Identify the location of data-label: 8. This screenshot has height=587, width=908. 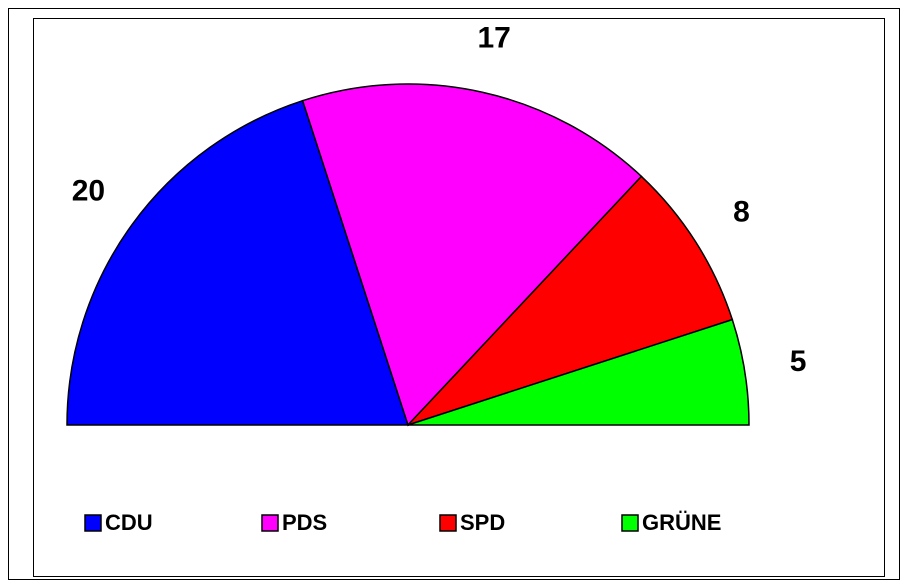
(741, 211).